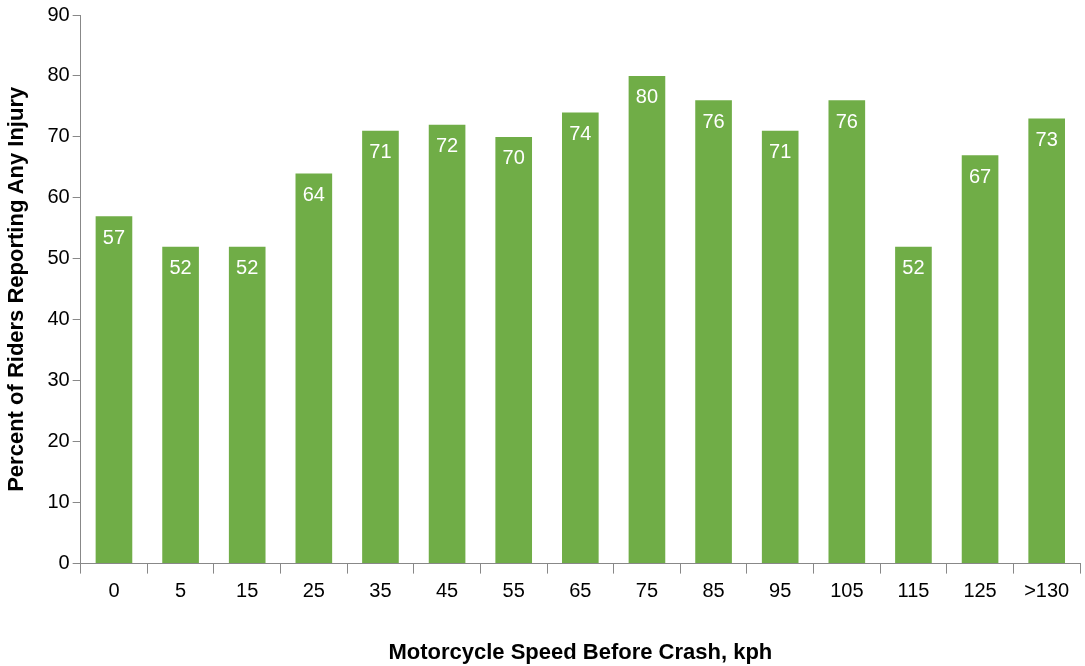 The image size is (1085, 666). What do you see at coordinates (58, 74) in the screenshot?
I see `y-tick-label: 80` at bounding box center [58, 74].